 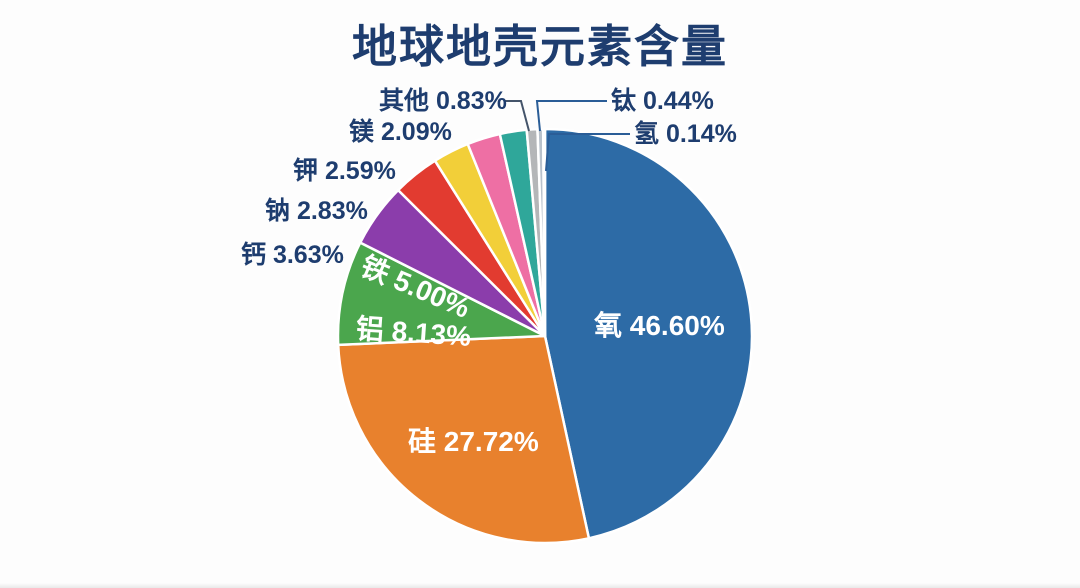 I want to click on chart-title: 地球地壳元素含量, so click(x=539, y=46).